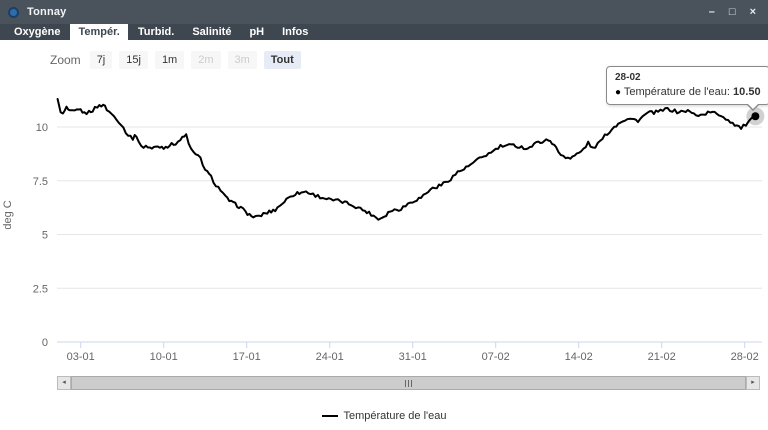  I want to click on station-status-icon, so click(13, 12).